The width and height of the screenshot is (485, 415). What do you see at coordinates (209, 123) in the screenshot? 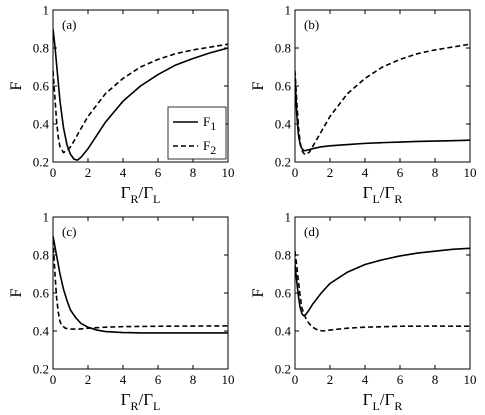
I see `legend-entry: F1` at bounding box center [209, 123].